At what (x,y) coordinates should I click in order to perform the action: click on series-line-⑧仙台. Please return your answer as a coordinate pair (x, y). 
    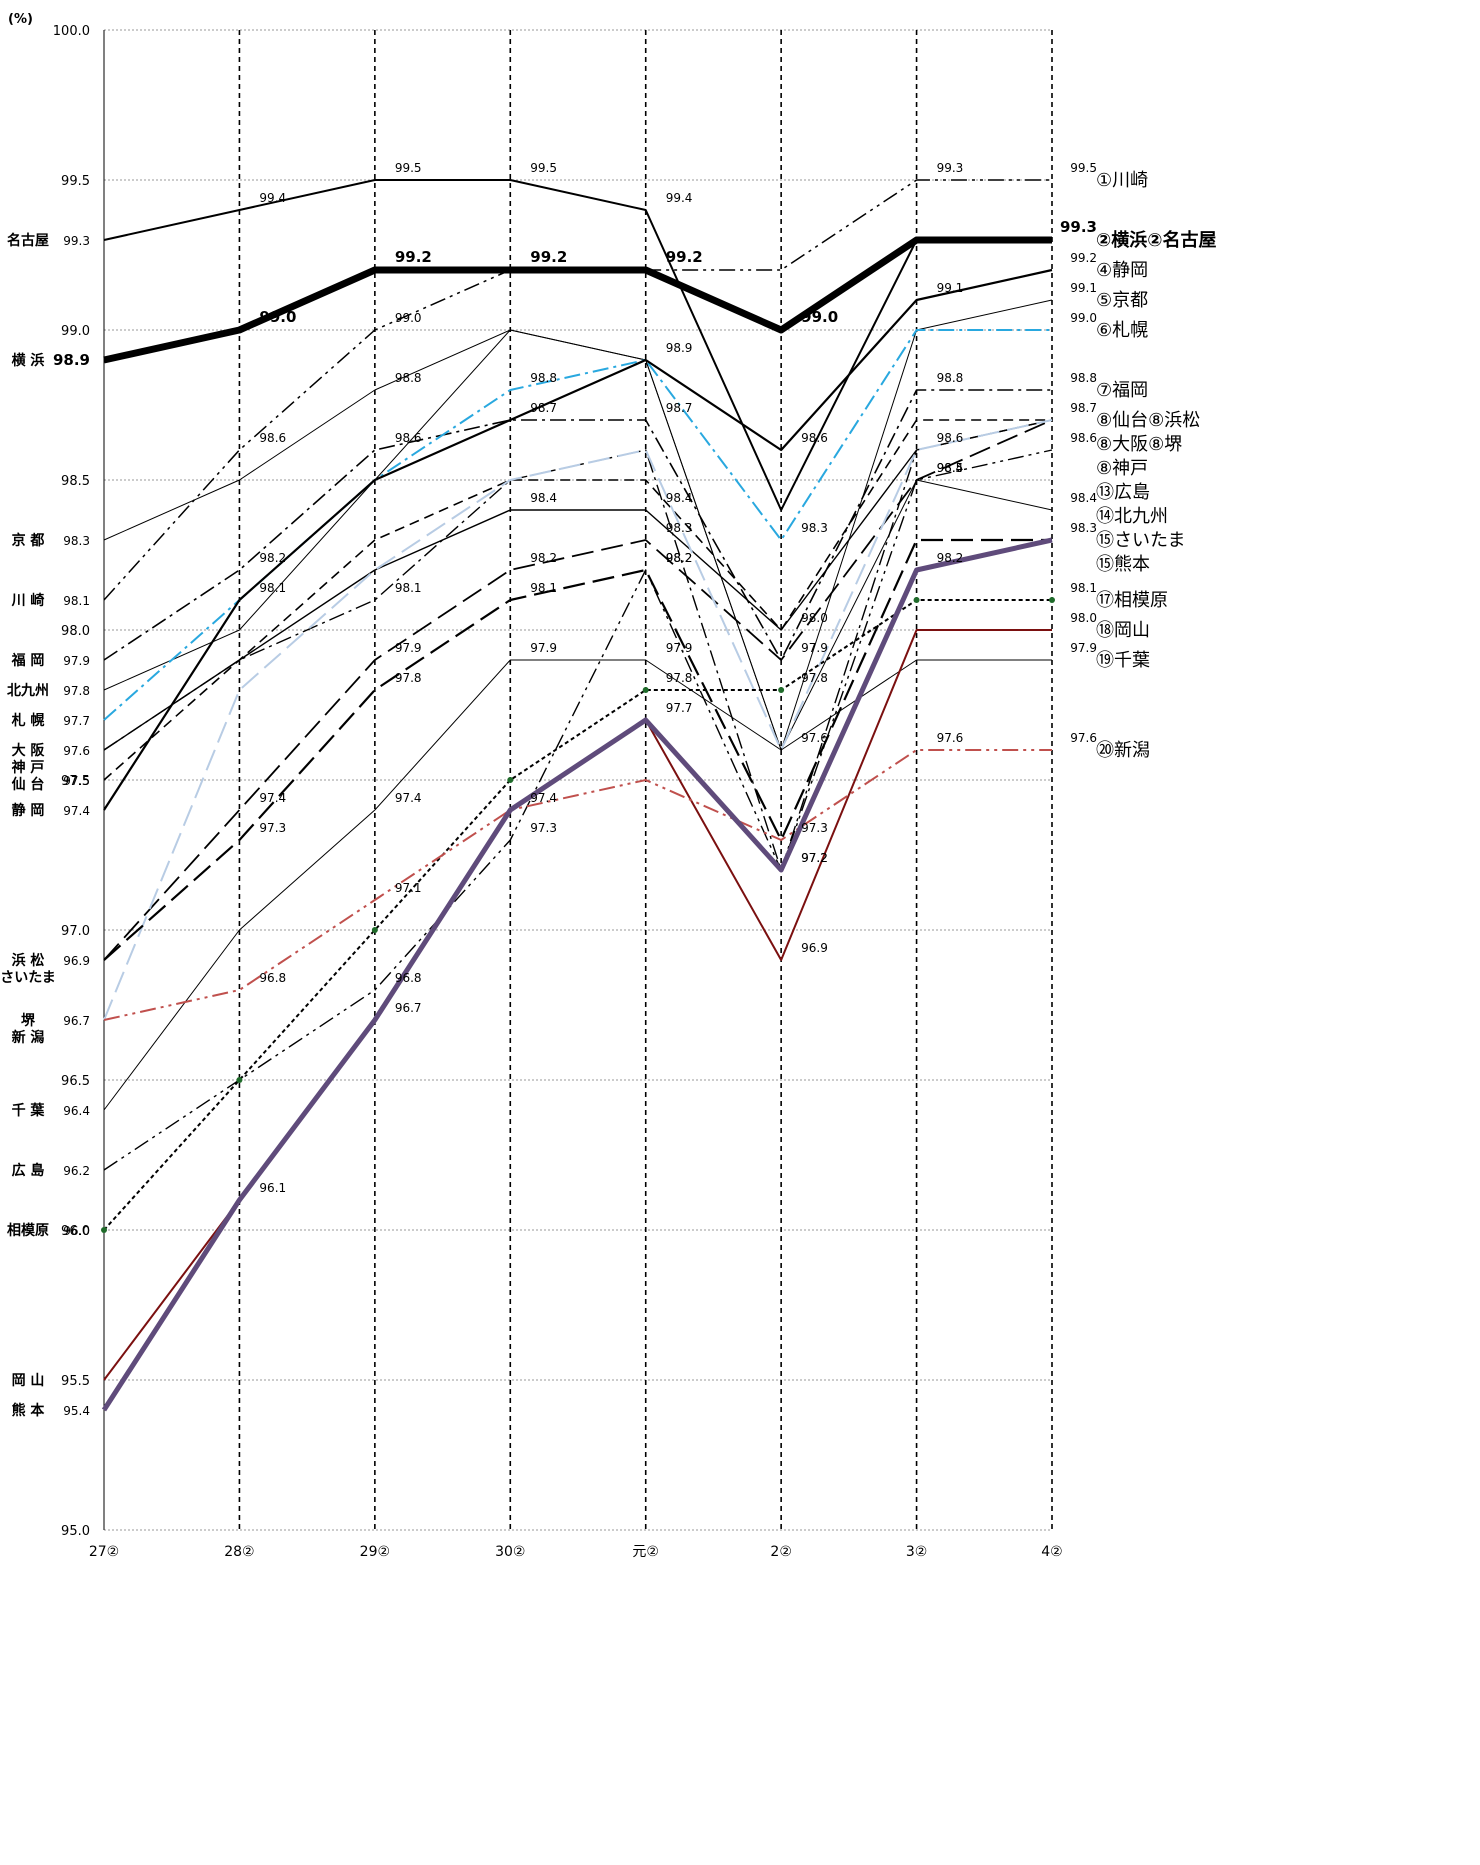
    Looking at the image, I should click on (577, 600).